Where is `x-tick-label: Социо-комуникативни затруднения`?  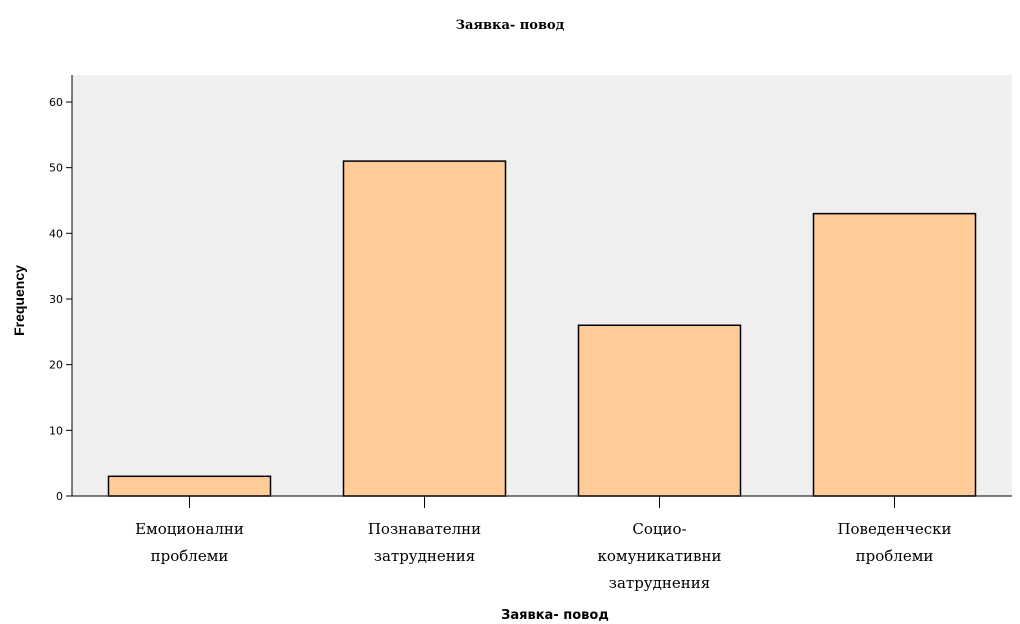 x-tick-label: Социо-комуникативни затруднения is located at coordinates (660, 556).